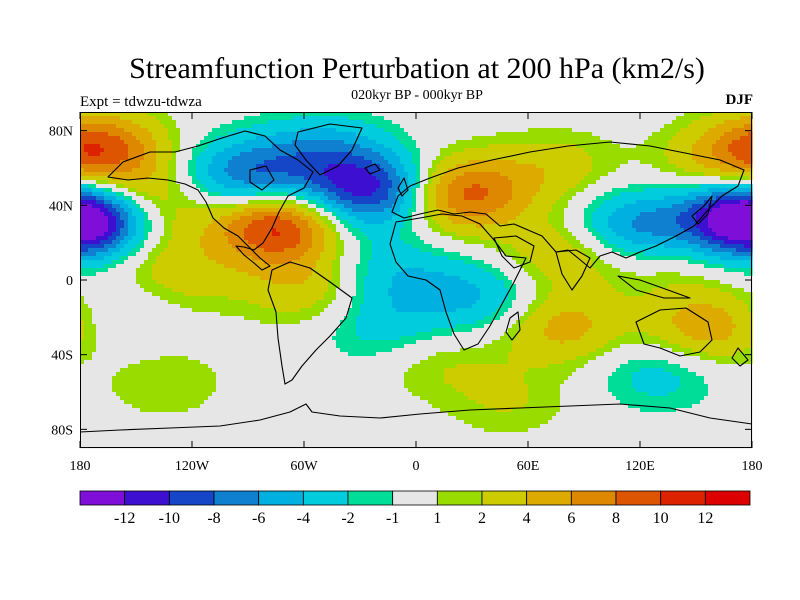 The image size is (800, 600). What do you see at coordinates (528, 466) in the screenshot?
I see `longitude-tick-label: 60E` at bounding box center [528, 466].